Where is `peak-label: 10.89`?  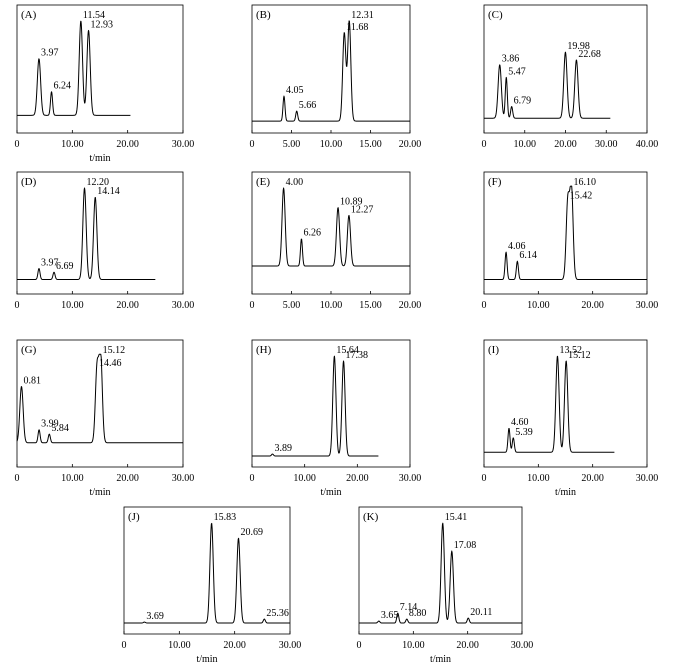 peak-label: 10.89 is located at coordinates (351, 202).